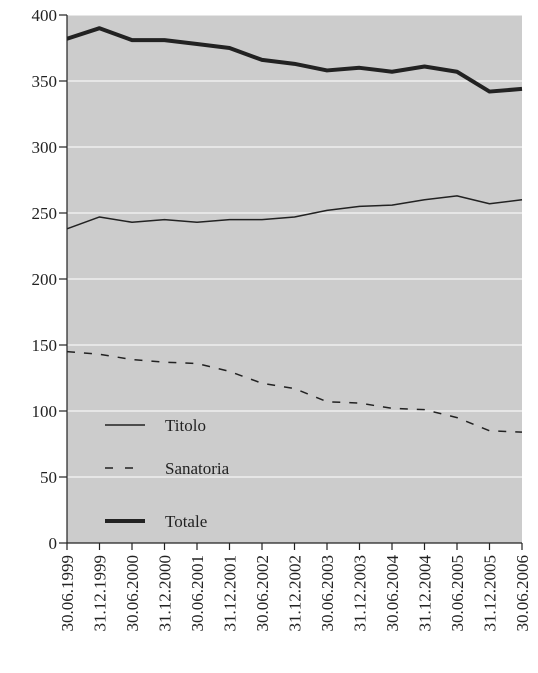 The width and height of the screenshot is (538, 673). I want to click on y-tick-label: 0, so click(53, 543).